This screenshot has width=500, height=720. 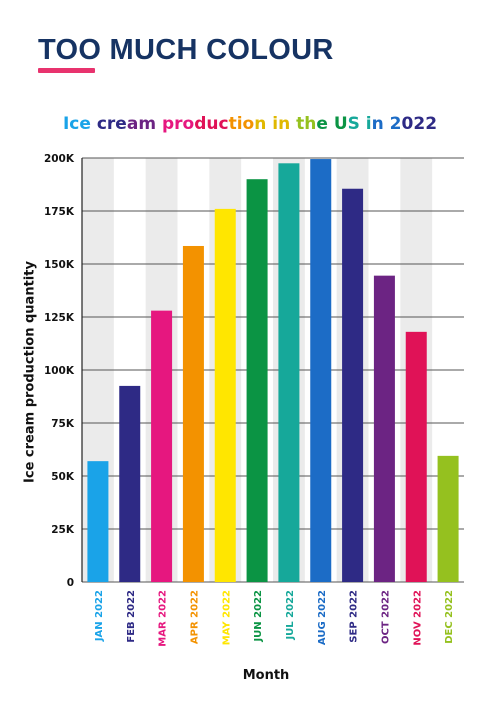 What do you see at coordinates (59, 212) in the screenshot?
I see `y-tick-label: 175K` at bounding box center [59, 212].